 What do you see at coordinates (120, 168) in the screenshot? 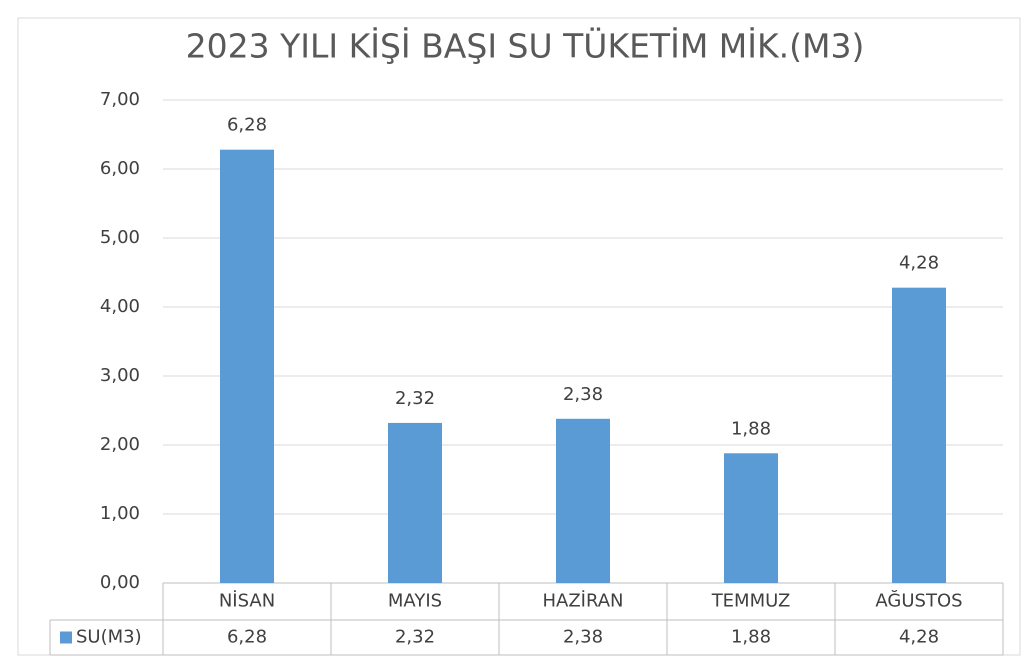
I see `y-tick-label: 6,00` at bounding box center [120, 168].